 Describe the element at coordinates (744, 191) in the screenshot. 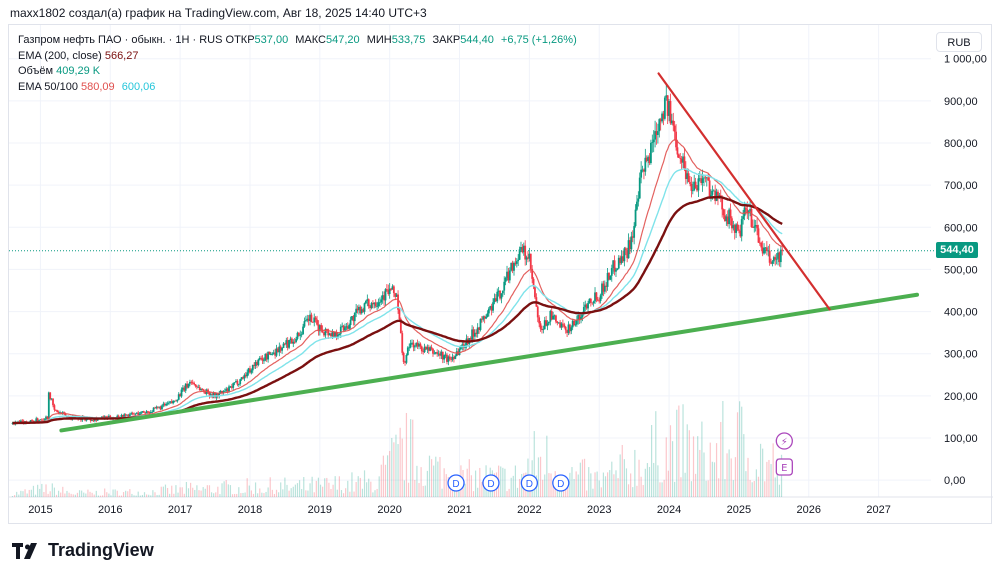

I see `resistance-trendline` at that location.